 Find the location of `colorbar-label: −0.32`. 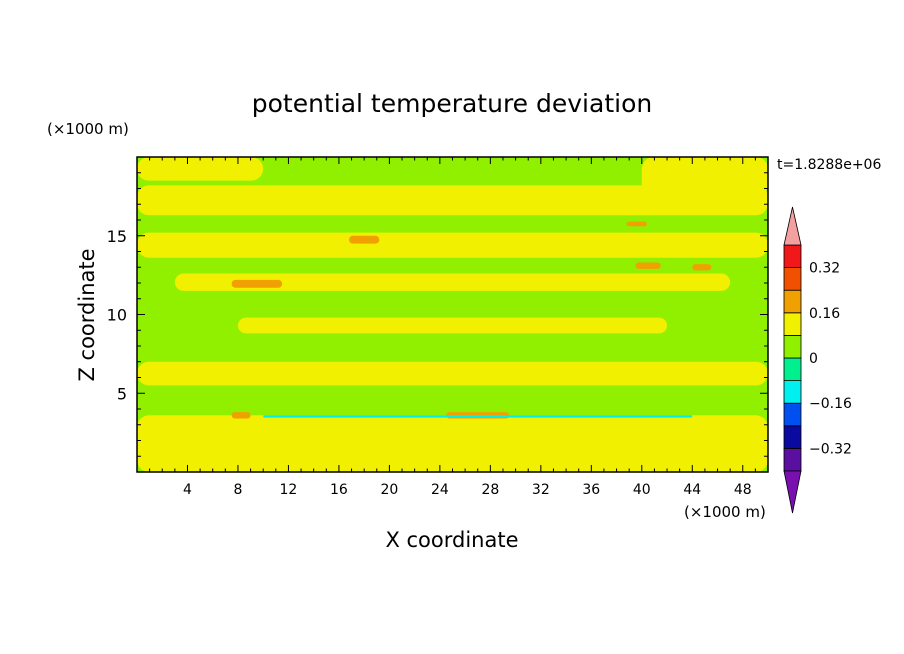

colorbar-label: −0.32 is located at coordinates (830, 449).